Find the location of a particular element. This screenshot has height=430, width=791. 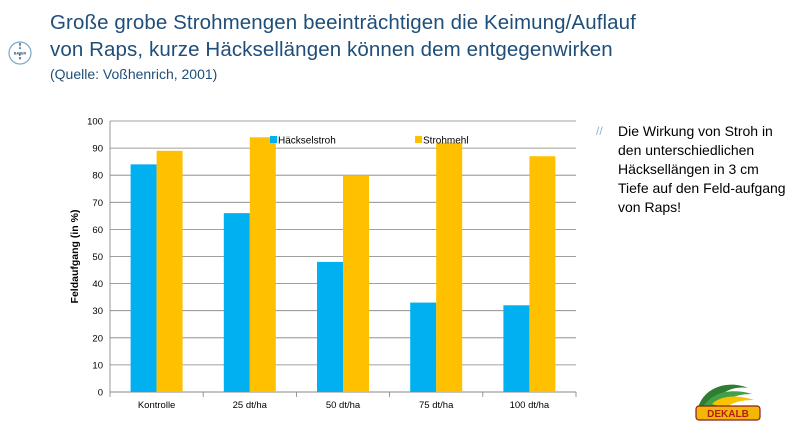

y-tick-label: 70 is located at coordinates (97, 203).